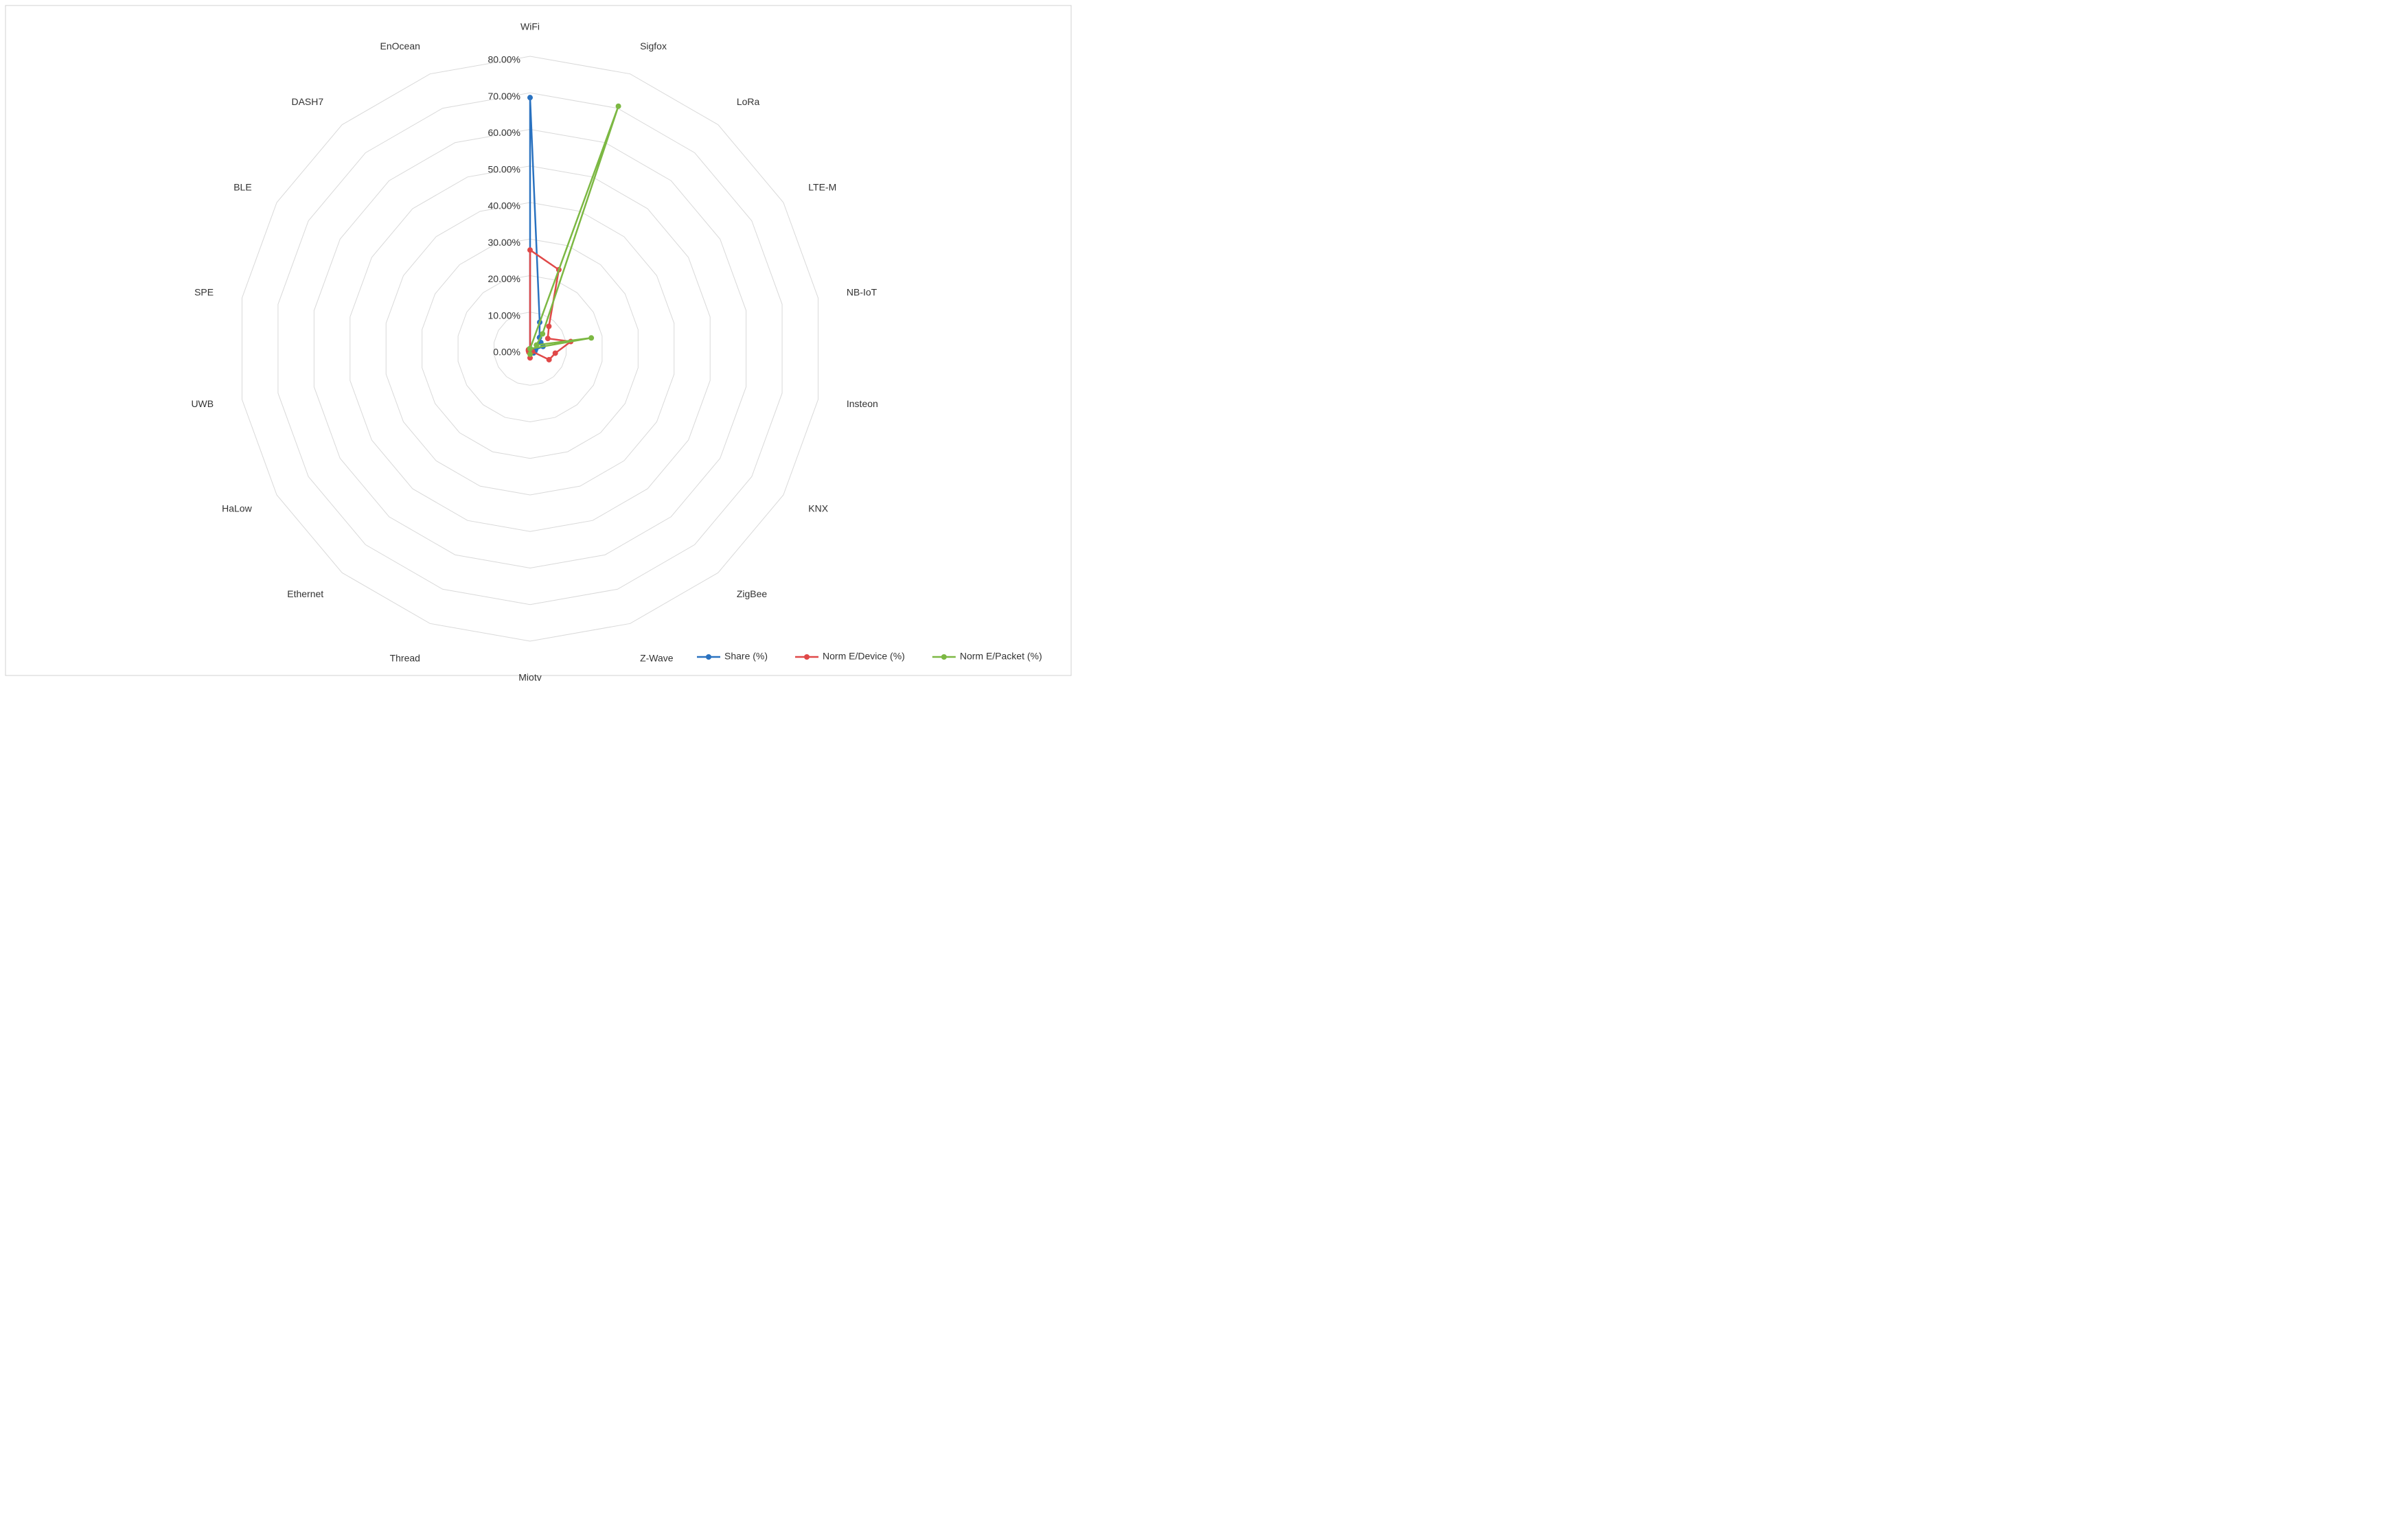  Describe the element at coordinates (822, 187) in the screenshot. I see `category-label: LTE-M` at that location.